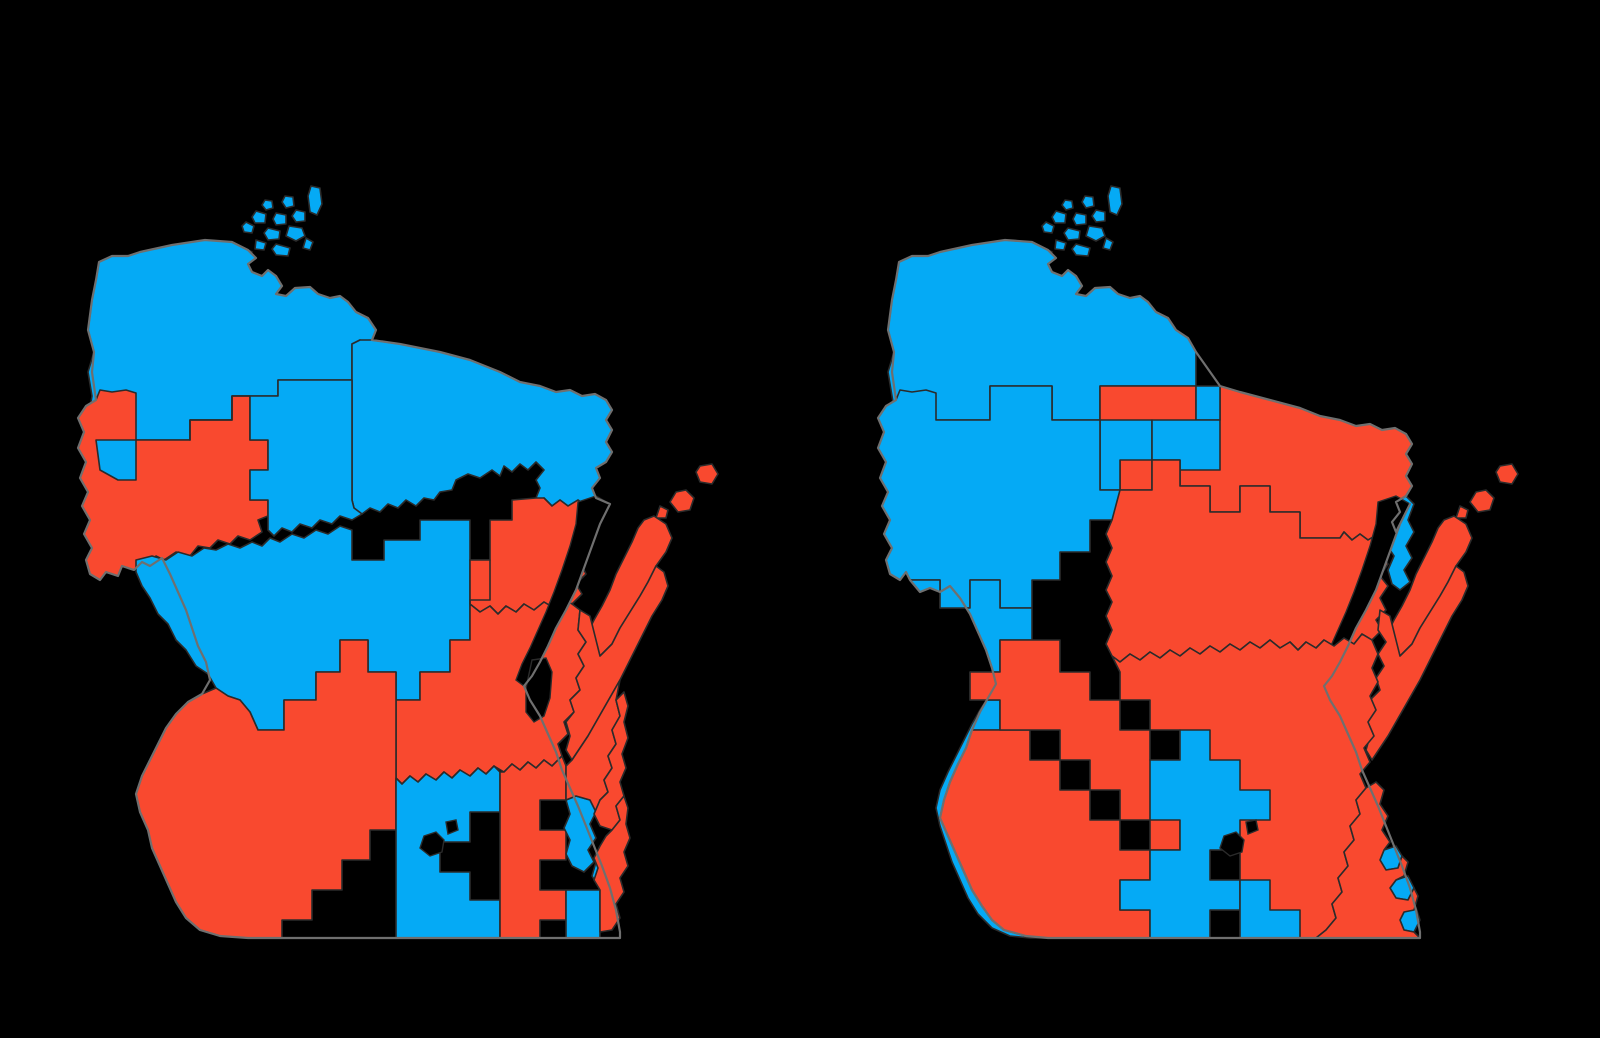 The width and height of the screenshot is (1600, 1038). Describe the element at coordinates (1082, 222) in the screenshot. I see `apostle-islands-right` at that location.